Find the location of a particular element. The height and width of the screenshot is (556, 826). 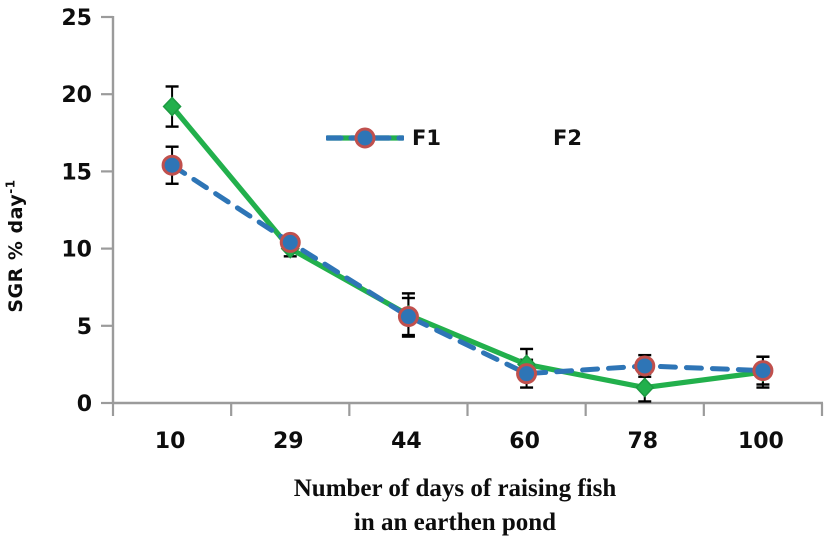

y-tick-label: 5 is located at coordinates (84, 327).